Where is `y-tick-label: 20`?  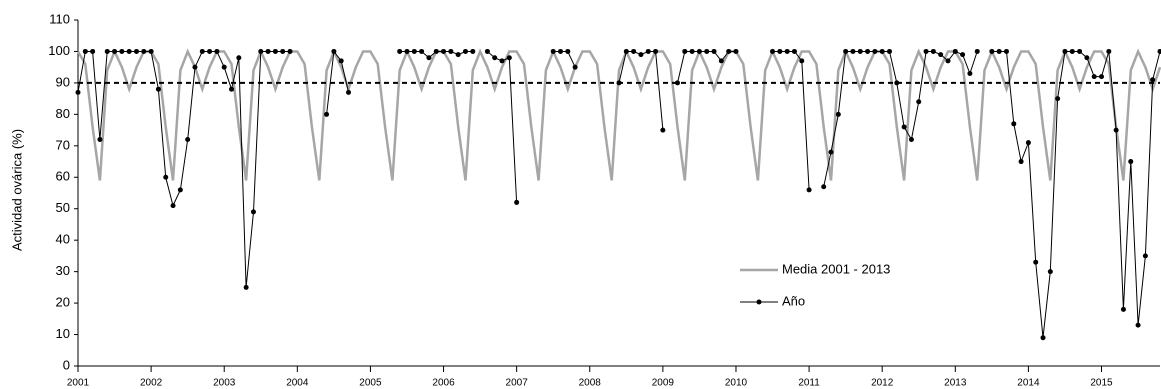
y-tick-label: 20 is located at coordinates (63, 302).